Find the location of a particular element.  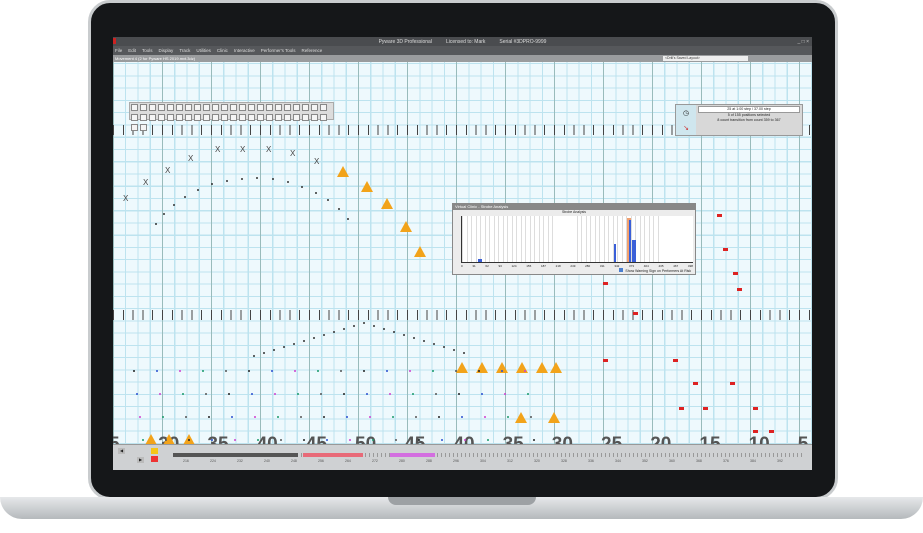

menu-track: Track is located at coordinates (185, 50).